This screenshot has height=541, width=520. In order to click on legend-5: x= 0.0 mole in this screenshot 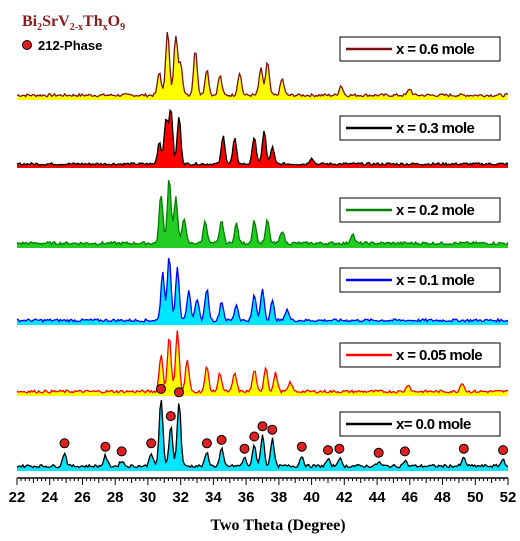, I will do `click(420, 424)`.